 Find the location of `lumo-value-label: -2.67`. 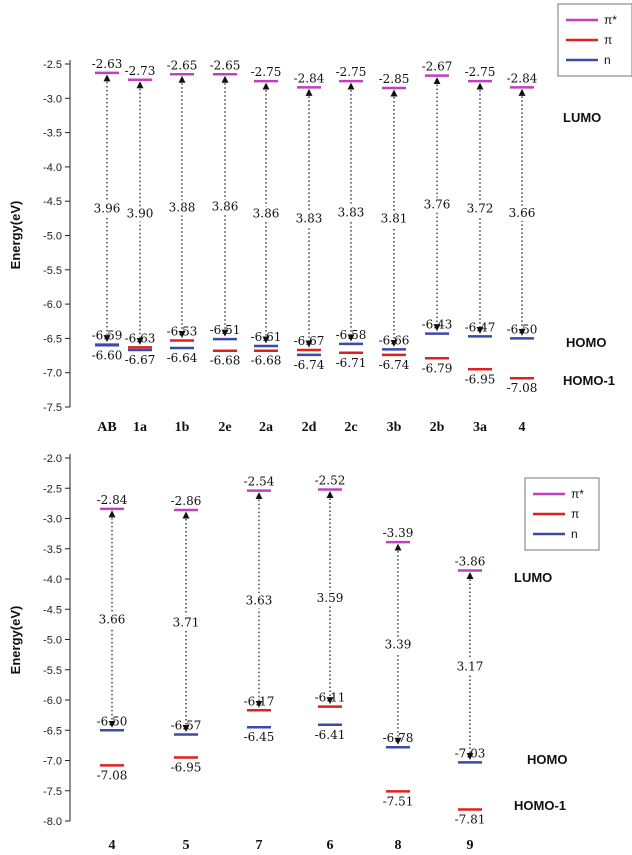

lumo-value-label: -2.67 is located at coordinates (437, 67).